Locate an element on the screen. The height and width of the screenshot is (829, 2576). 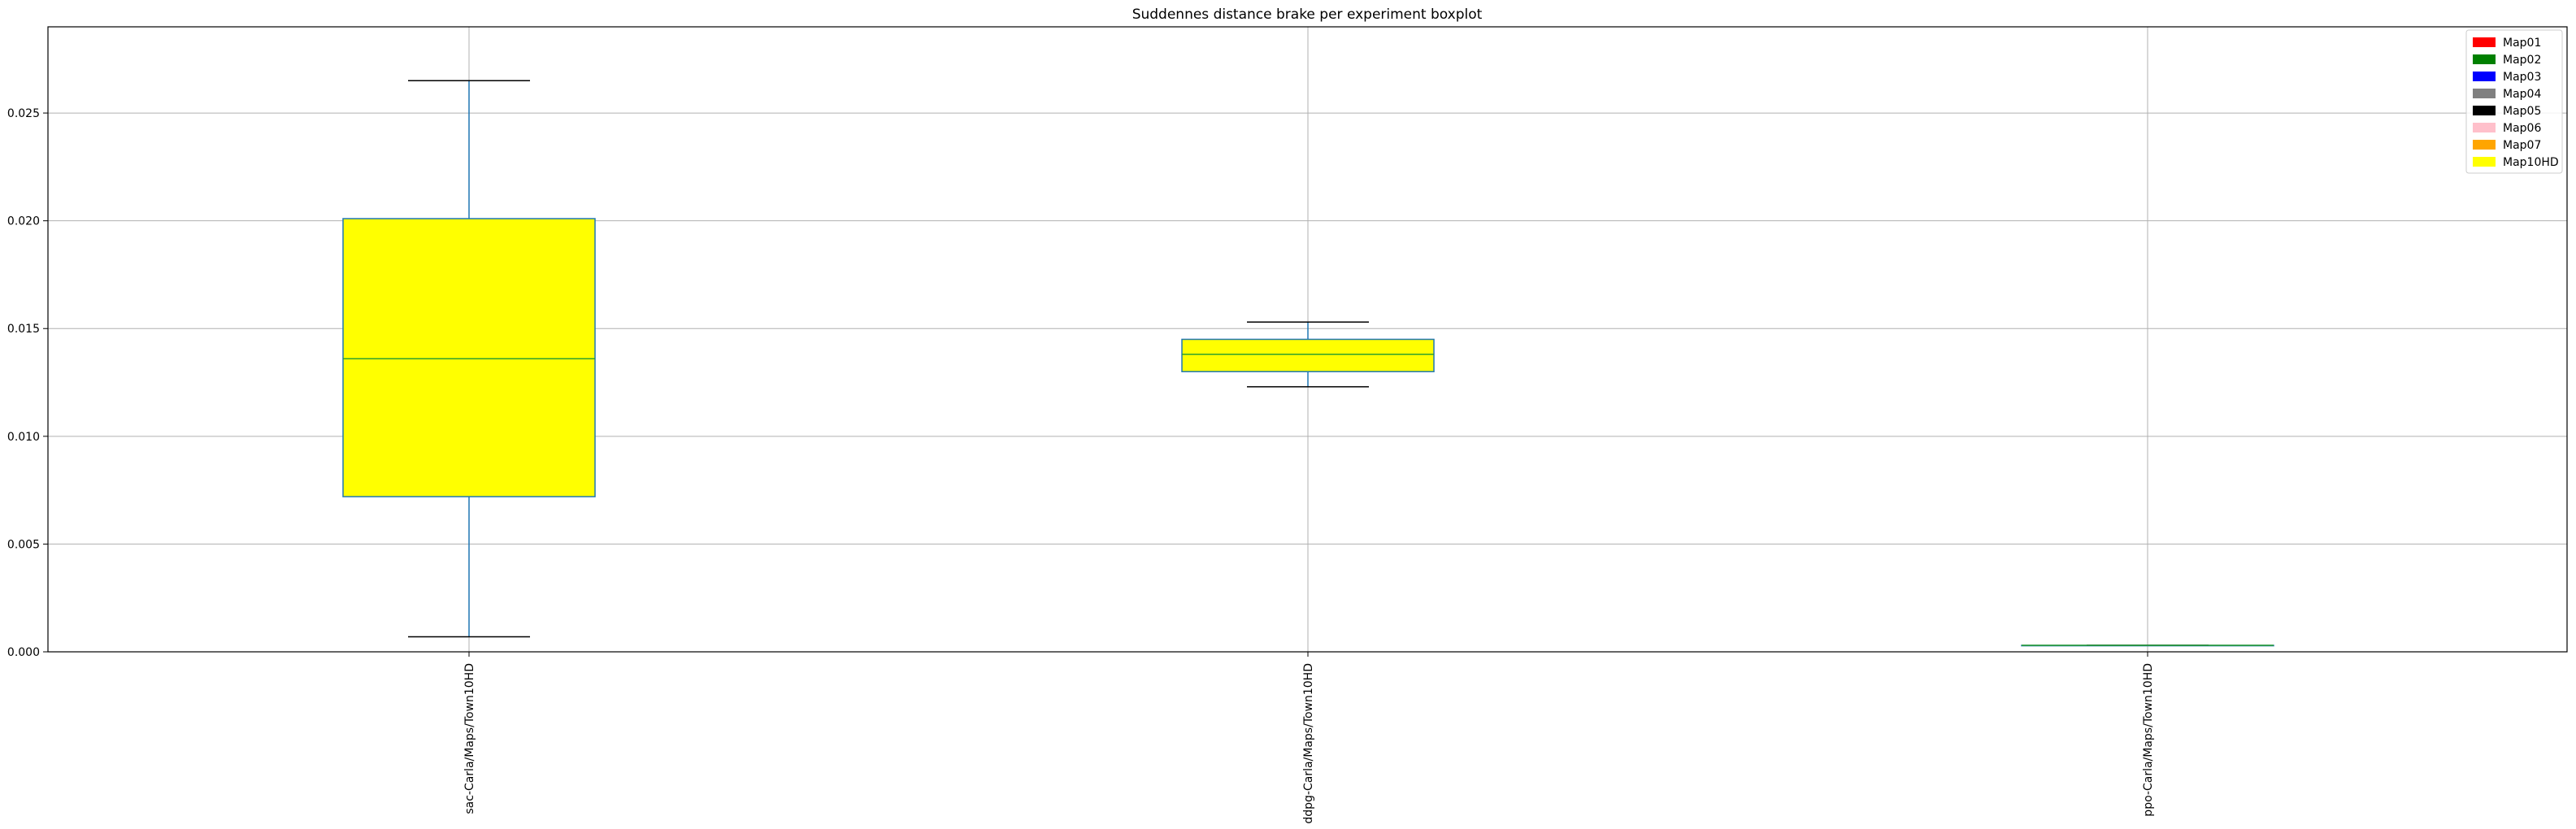
legend-label: Map04 is located at coordinates (2522, 94).